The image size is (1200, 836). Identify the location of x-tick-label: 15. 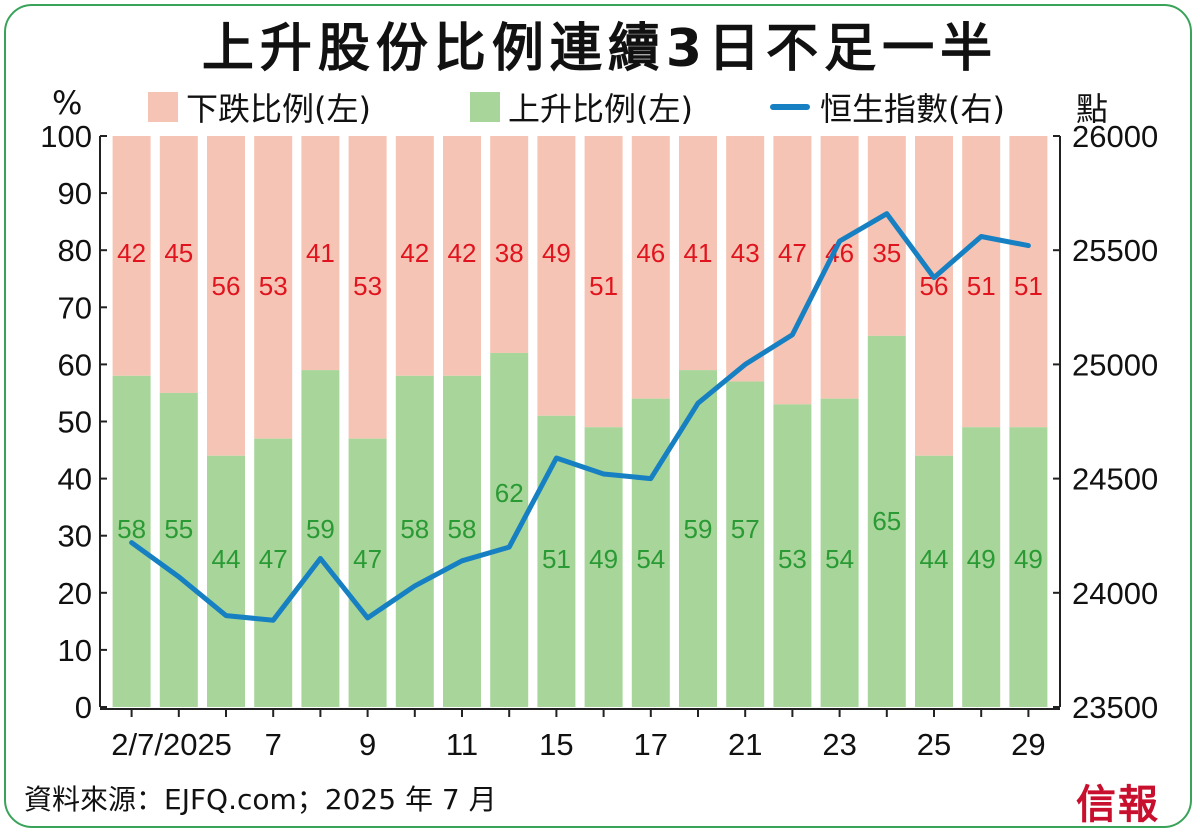
(556, 744).